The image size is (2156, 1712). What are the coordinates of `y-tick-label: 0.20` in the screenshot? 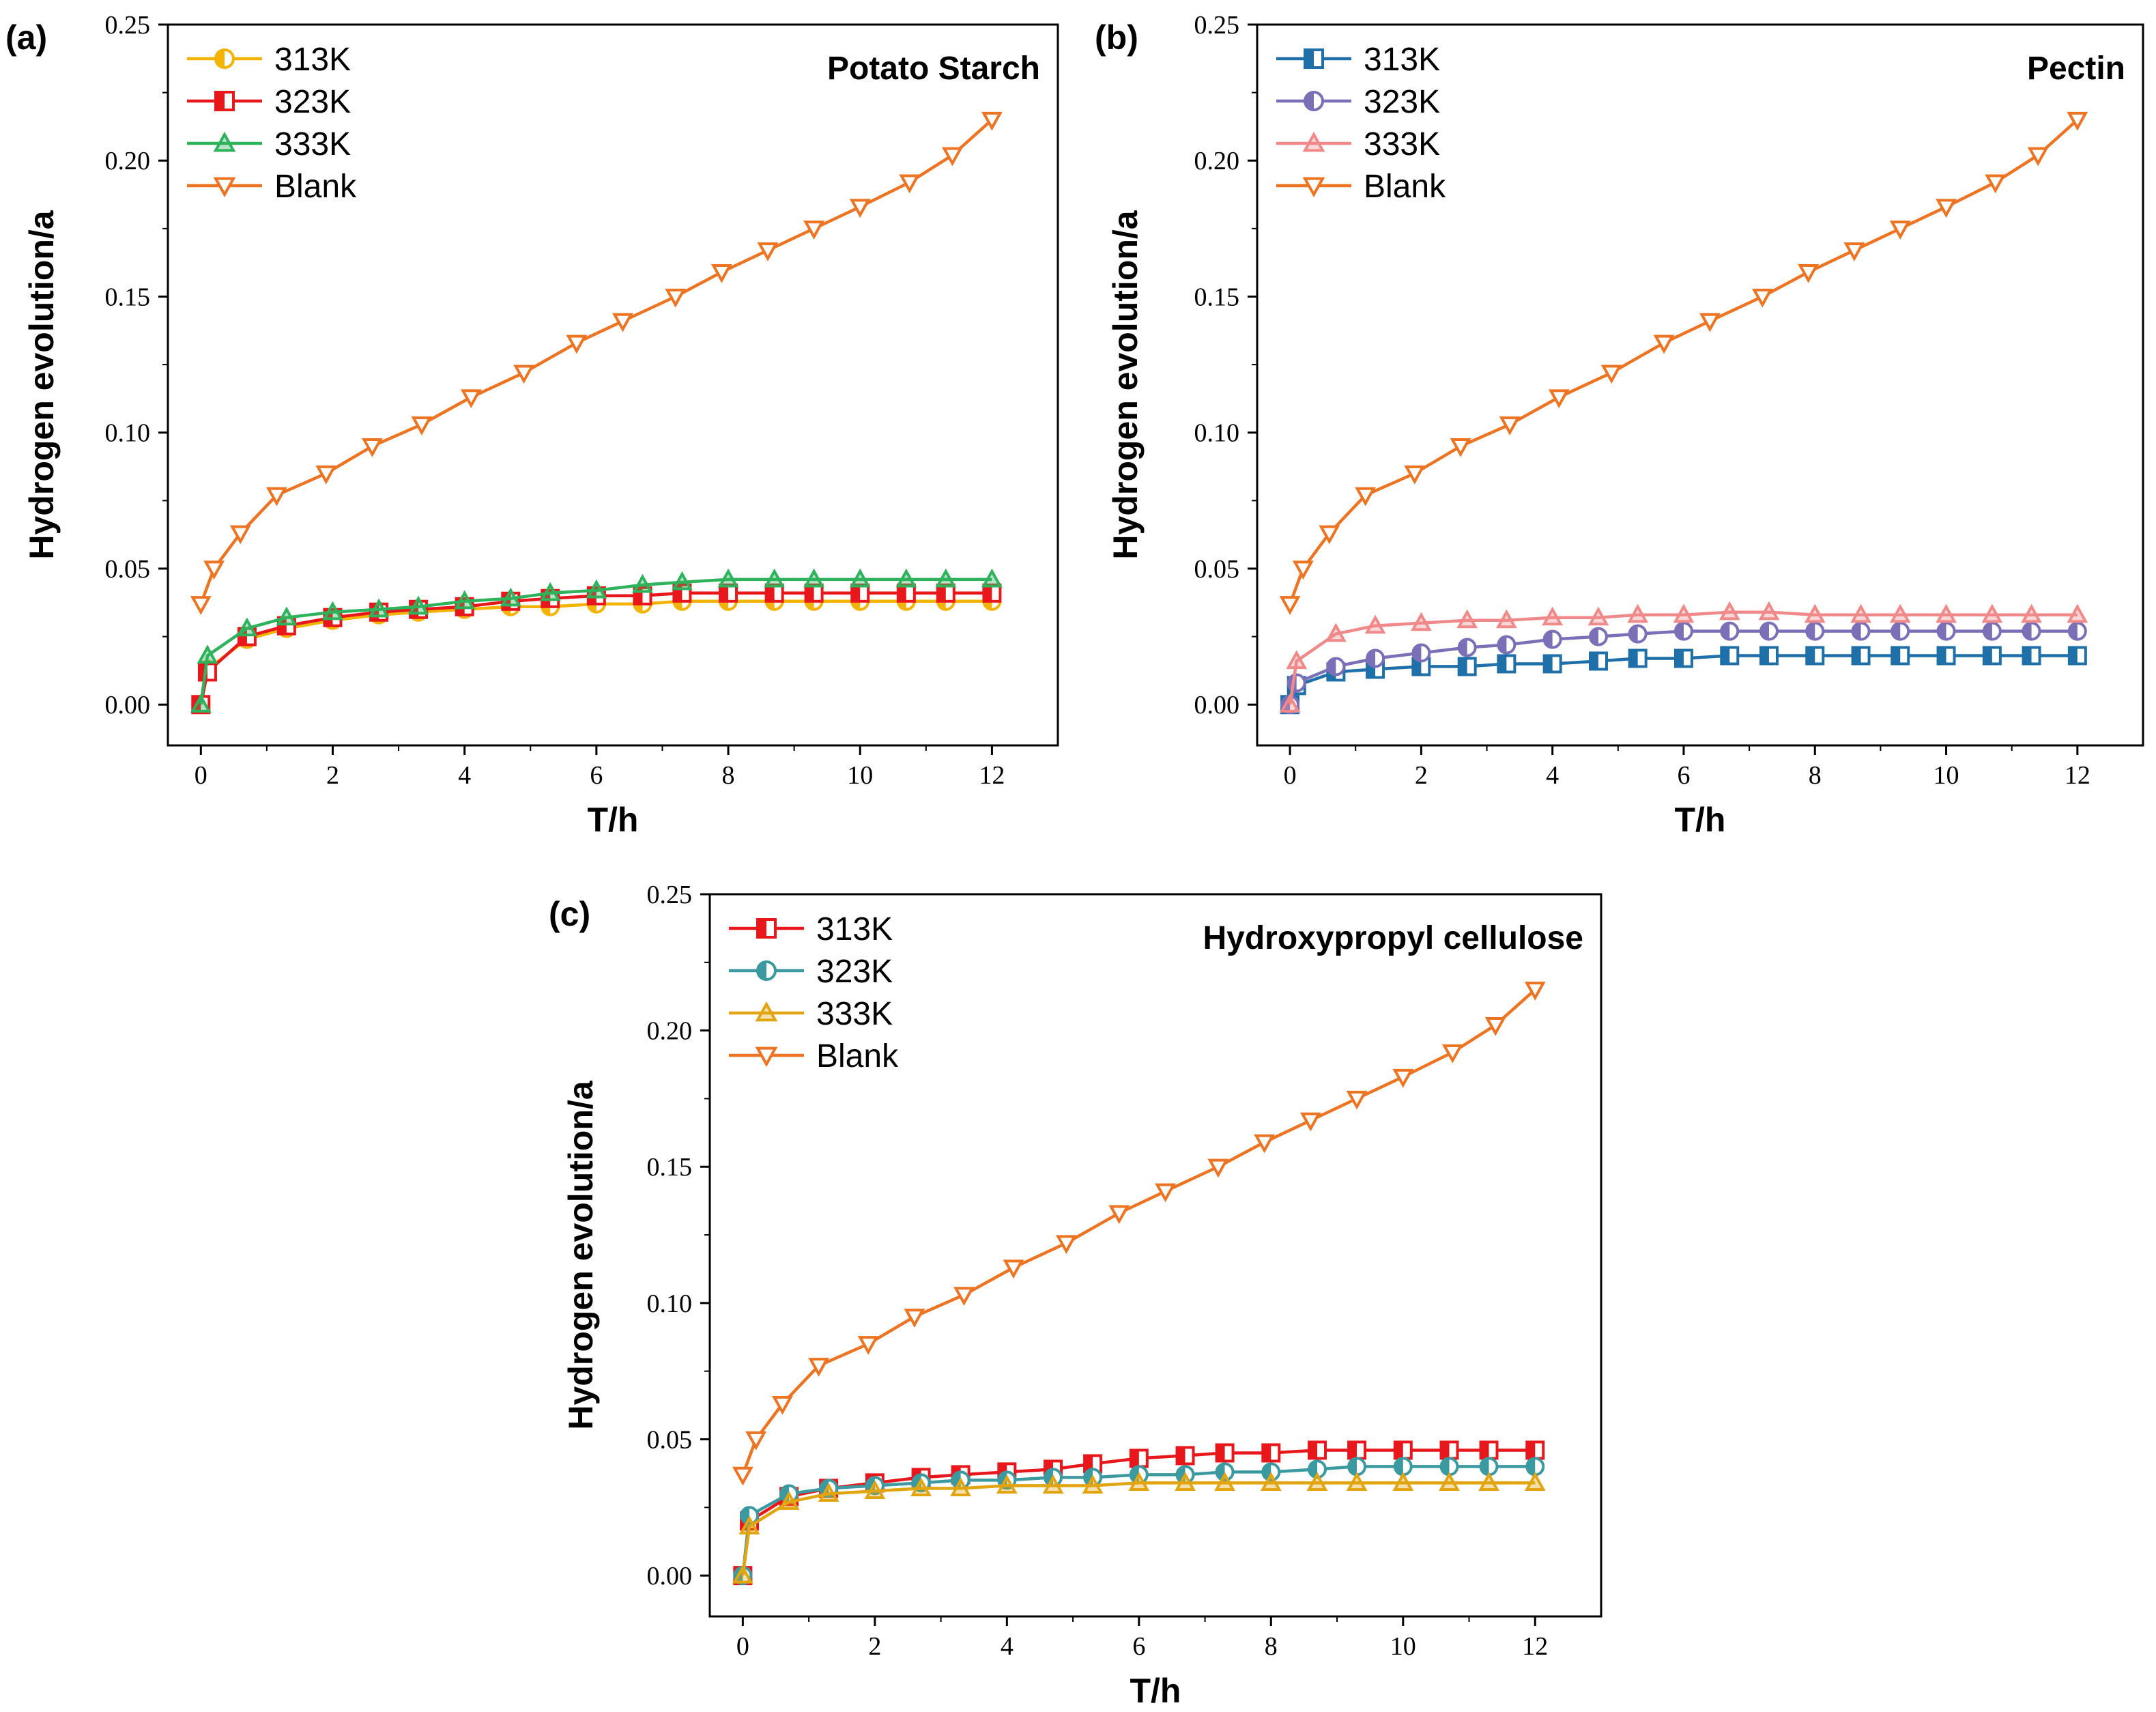 It's located at (670, 1031).